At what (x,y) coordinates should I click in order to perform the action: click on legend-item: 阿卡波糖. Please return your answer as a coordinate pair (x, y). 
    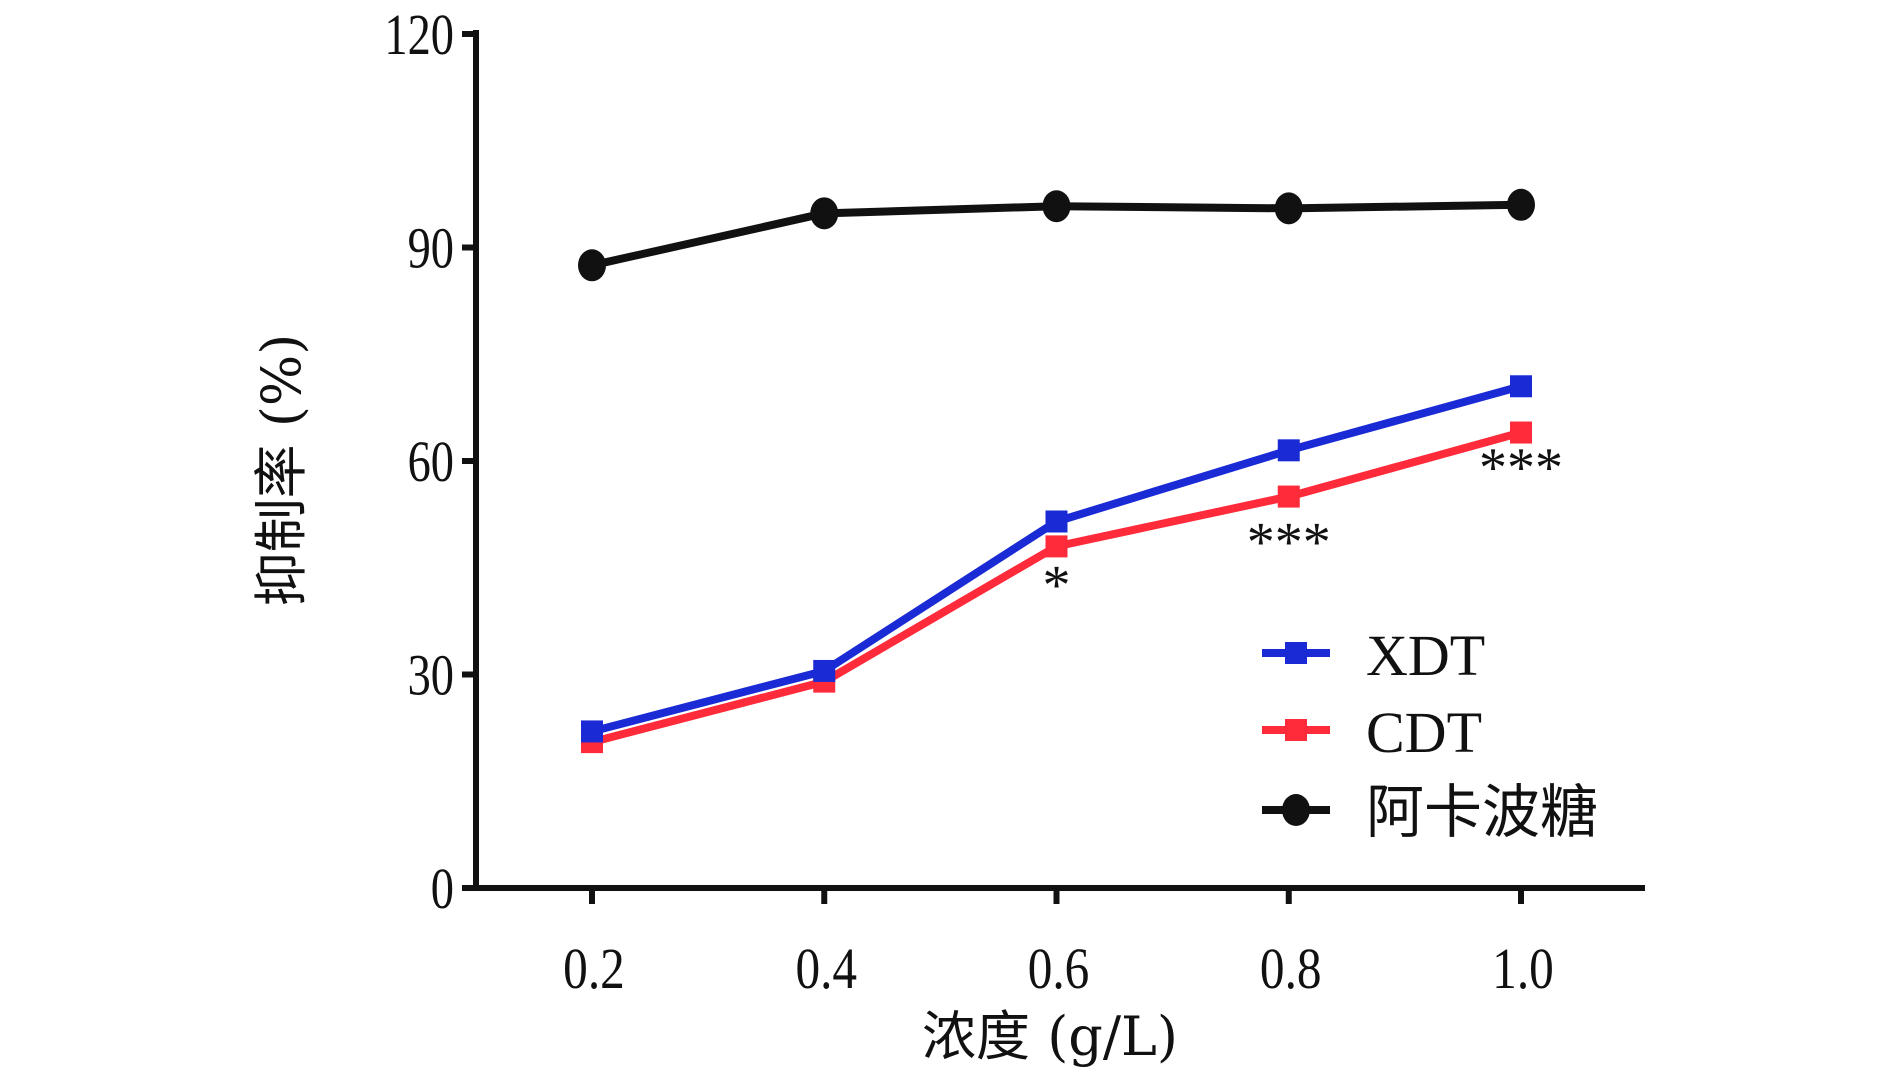
    Looking at the image, I should click on (1430, 812).